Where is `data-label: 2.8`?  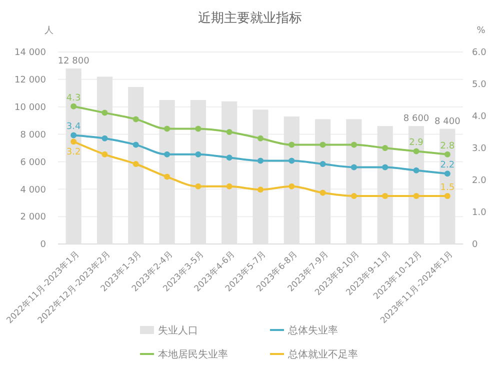 data-label: 2.8 is located at coordinates (447, 146).